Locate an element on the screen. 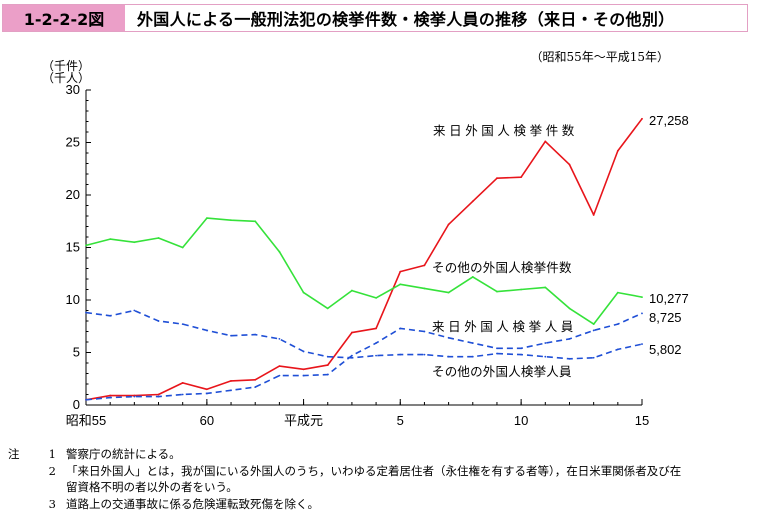  series-label-2: その他の外国人検挙件数 is located at coordinates (502, 267).